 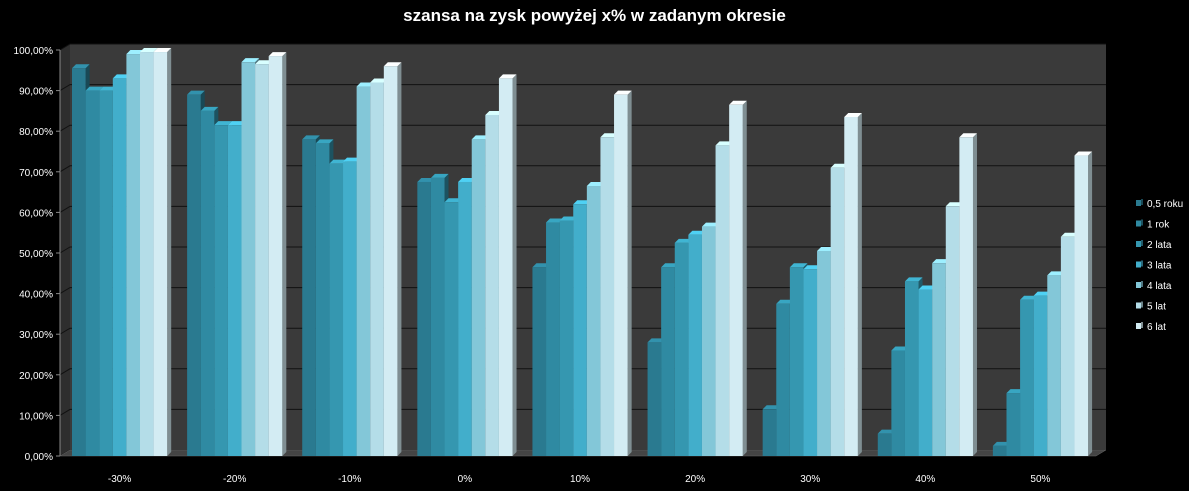 What do you see at coordinates (1165, 204) in the screenshot?
I see `legend-label: 0,5 roku` at bounding box center [1165, 204].